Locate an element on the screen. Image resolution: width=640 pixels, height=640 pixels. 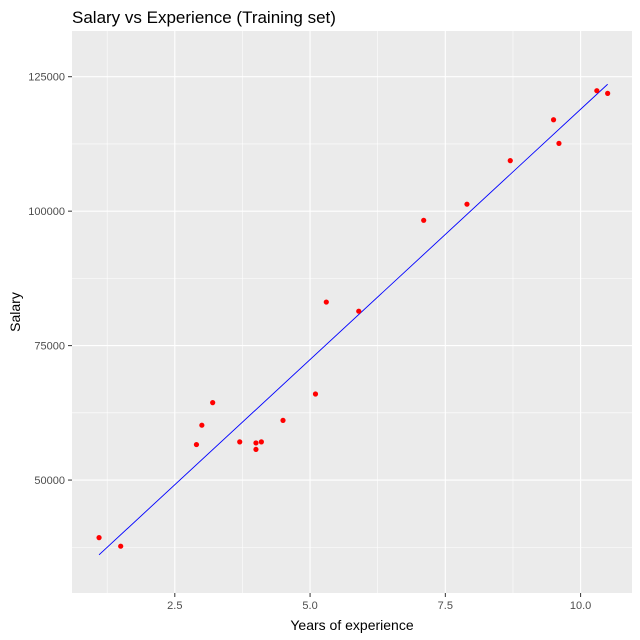
x-axis-title: Years of experience is located at coordinates (351, 625).